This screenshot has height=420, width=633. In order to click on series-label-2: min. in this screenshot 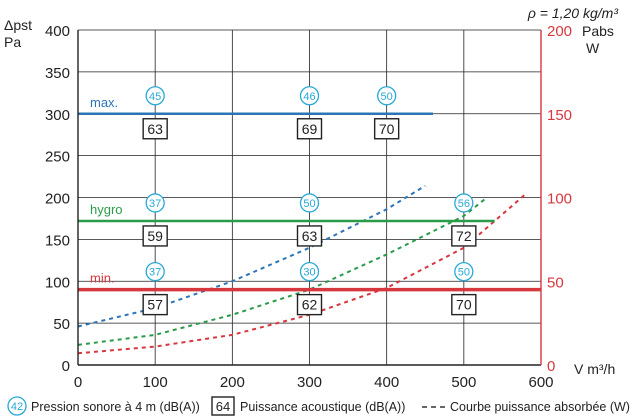, I will do `click(102, 278)`.